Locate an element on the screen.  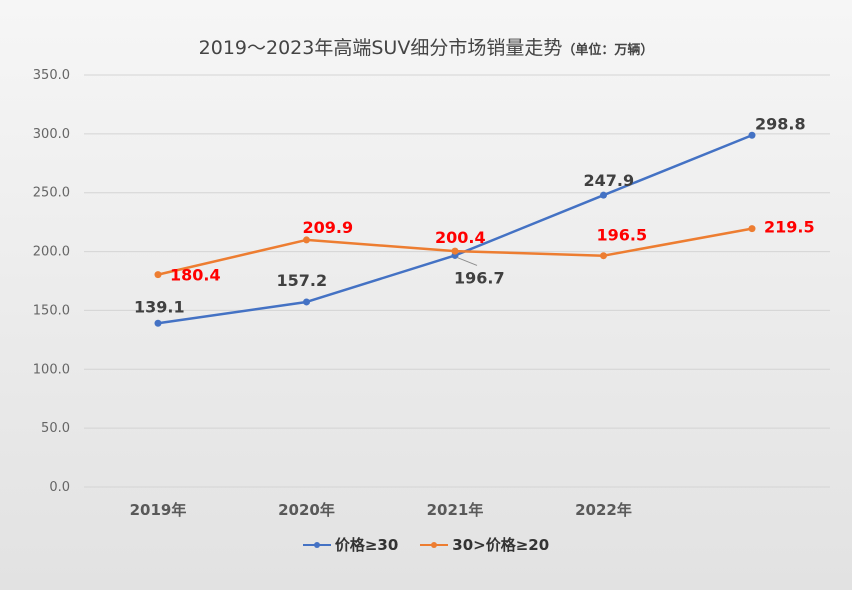
chart-title: 2019～2023年高端SUV细分市场销量走势（单位：万辆） is located at coordinates (426, 46).